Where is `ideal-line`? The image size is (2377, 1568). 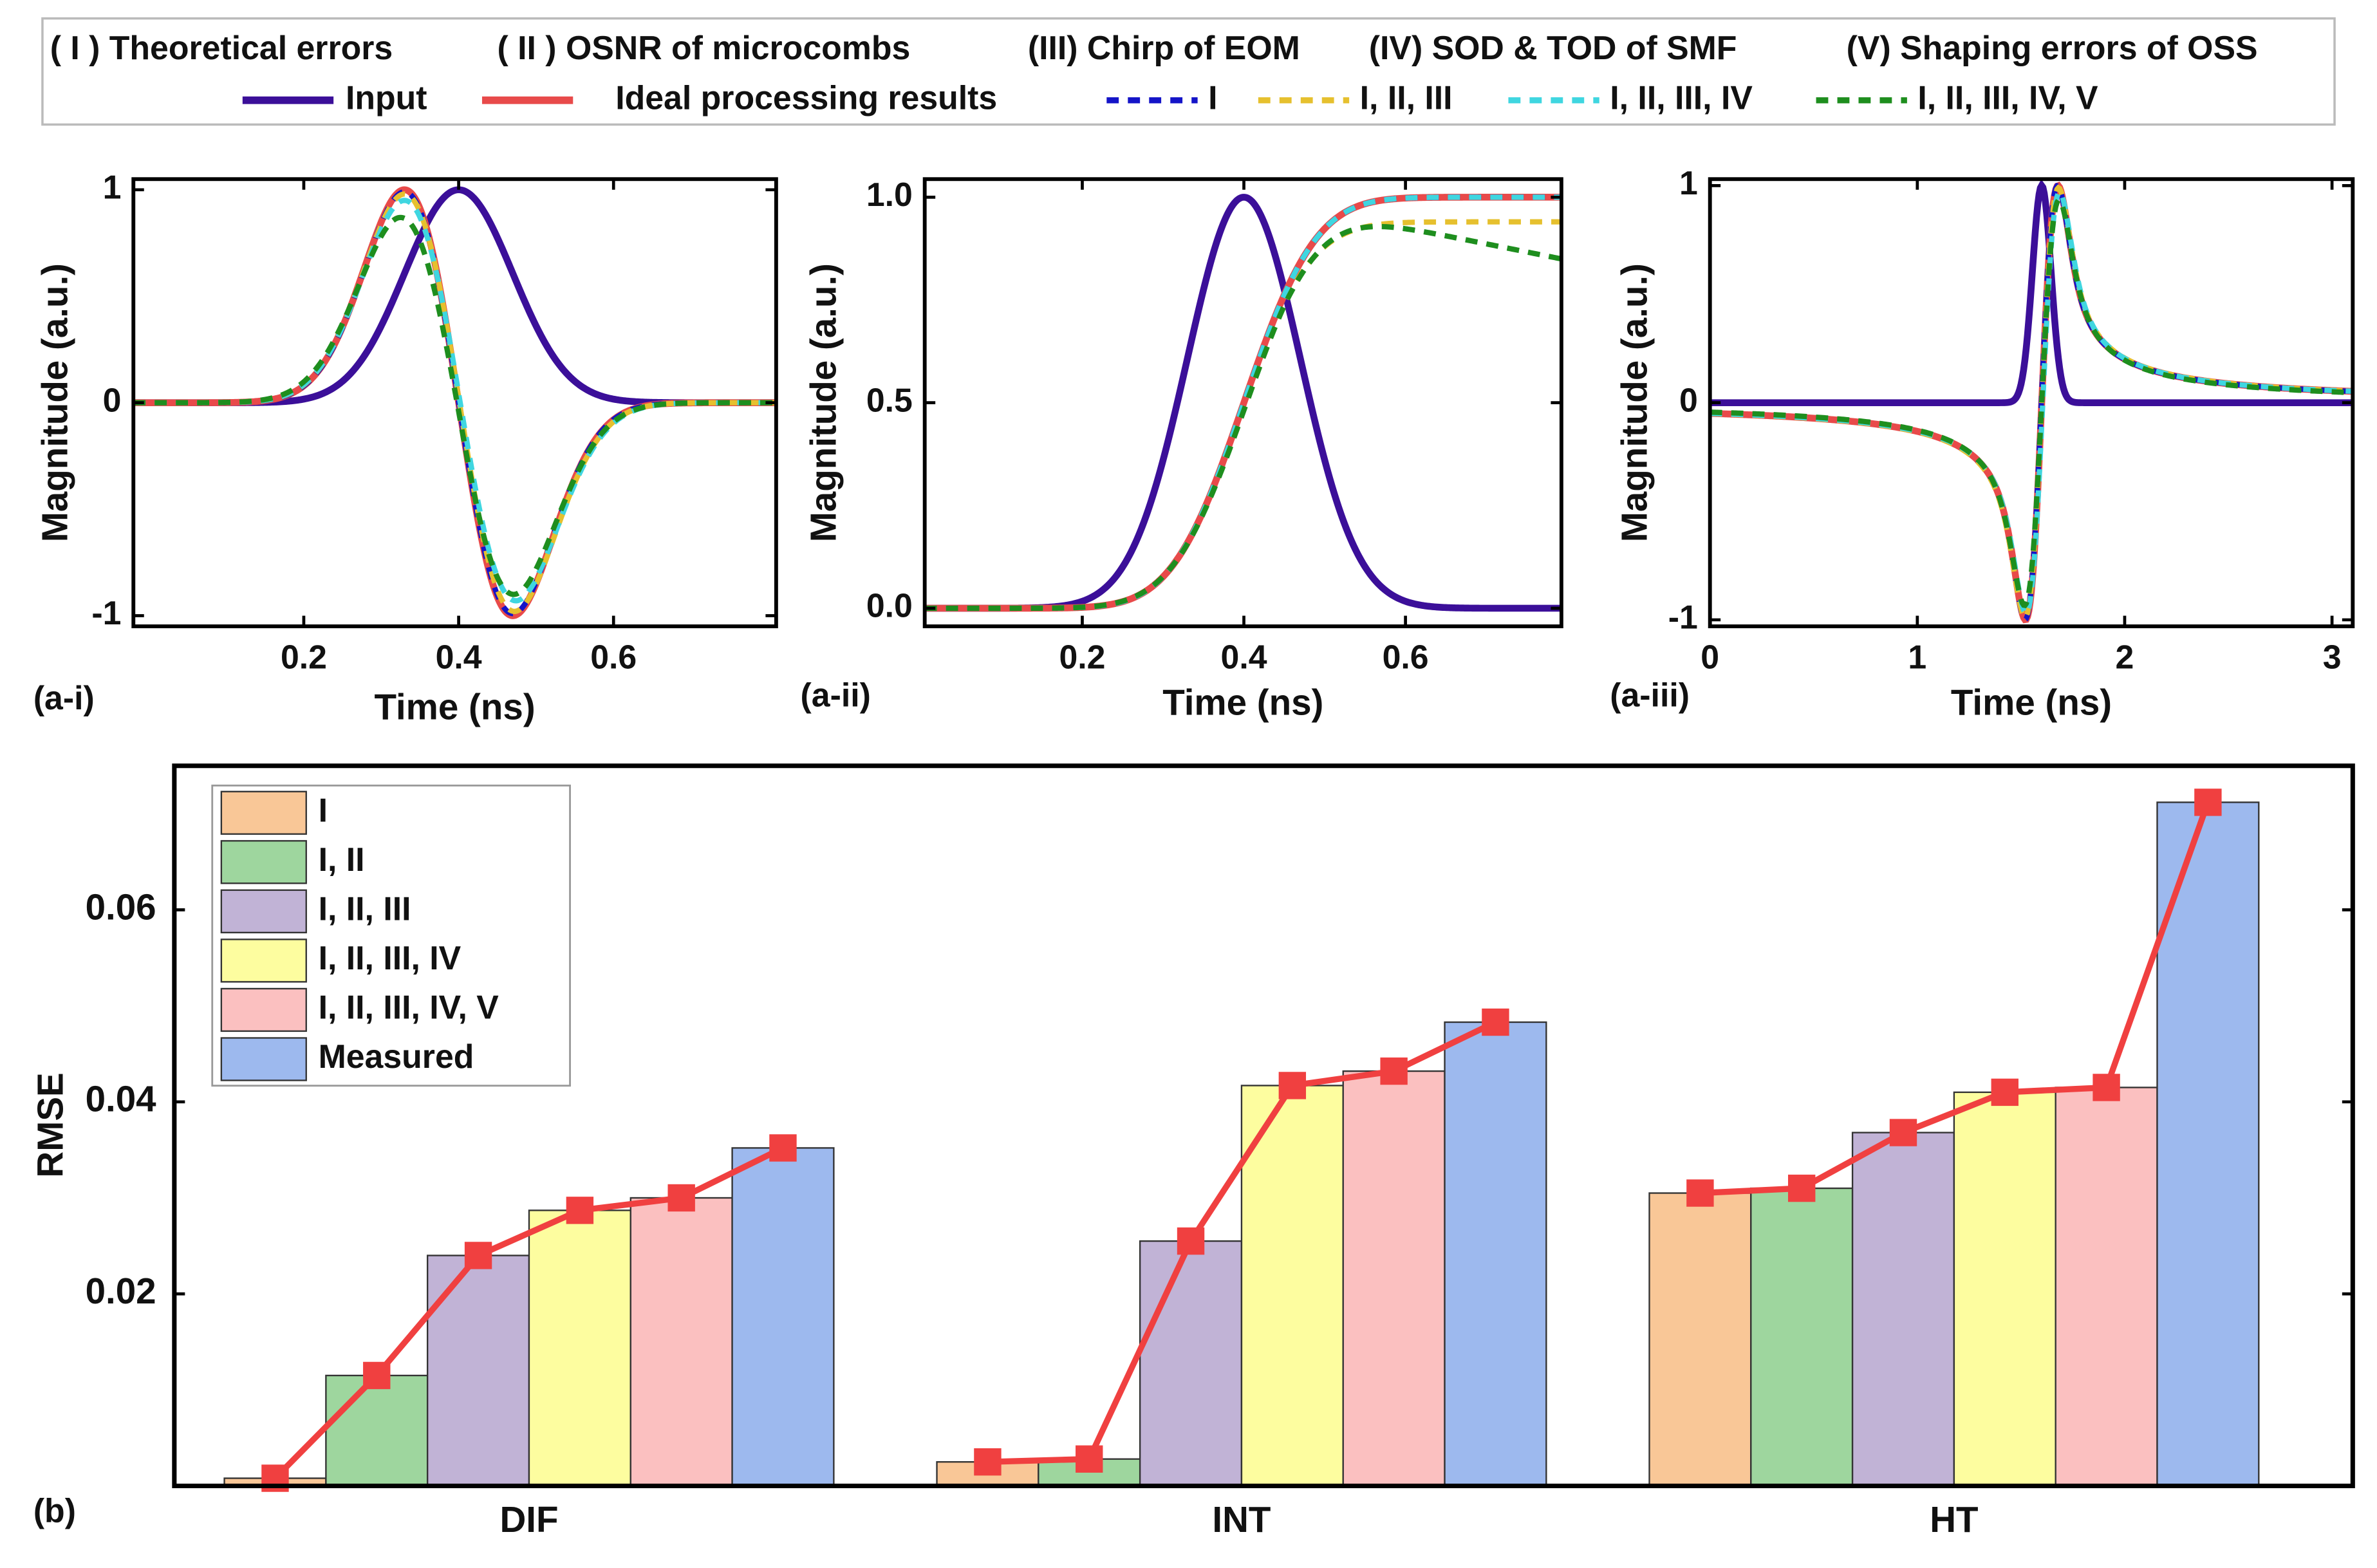
ideal-line is located at coordinates (1242, 403).